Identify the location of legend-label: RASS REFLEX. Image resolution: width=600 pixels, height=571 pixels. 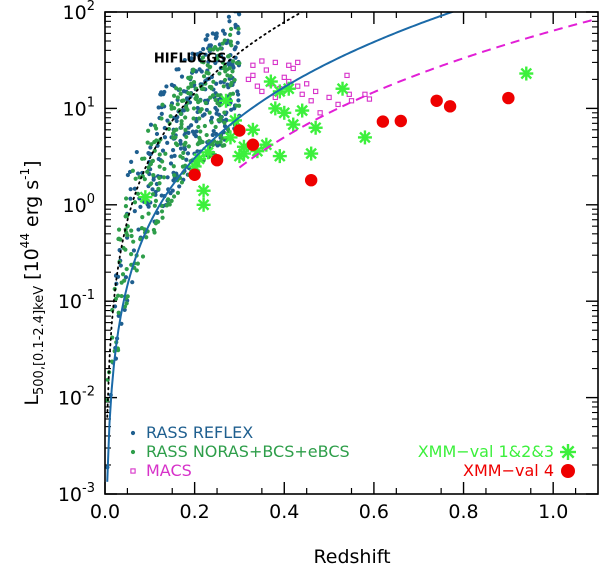
(199, 432).